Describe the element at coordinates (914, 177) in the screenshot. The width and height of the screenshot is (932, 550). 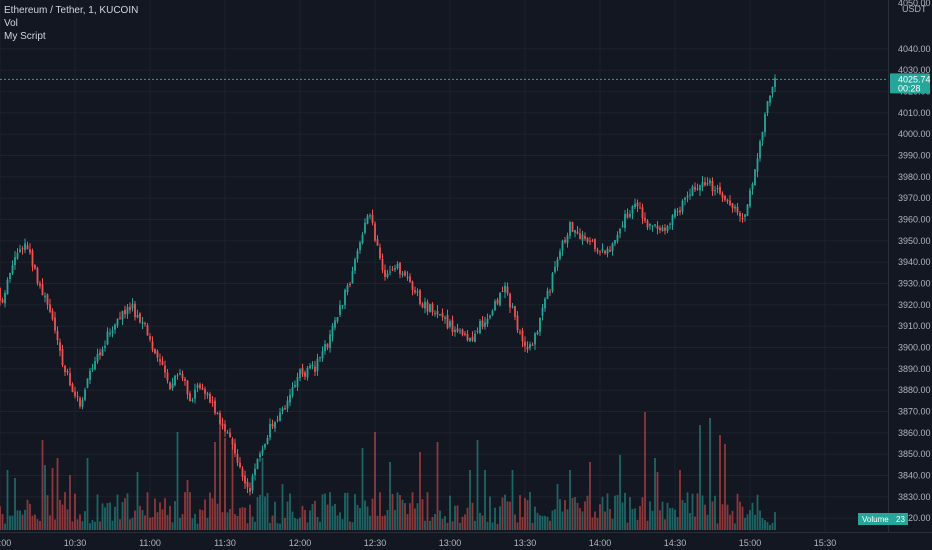
I see `price-tick-label: 3980.00` at that location.